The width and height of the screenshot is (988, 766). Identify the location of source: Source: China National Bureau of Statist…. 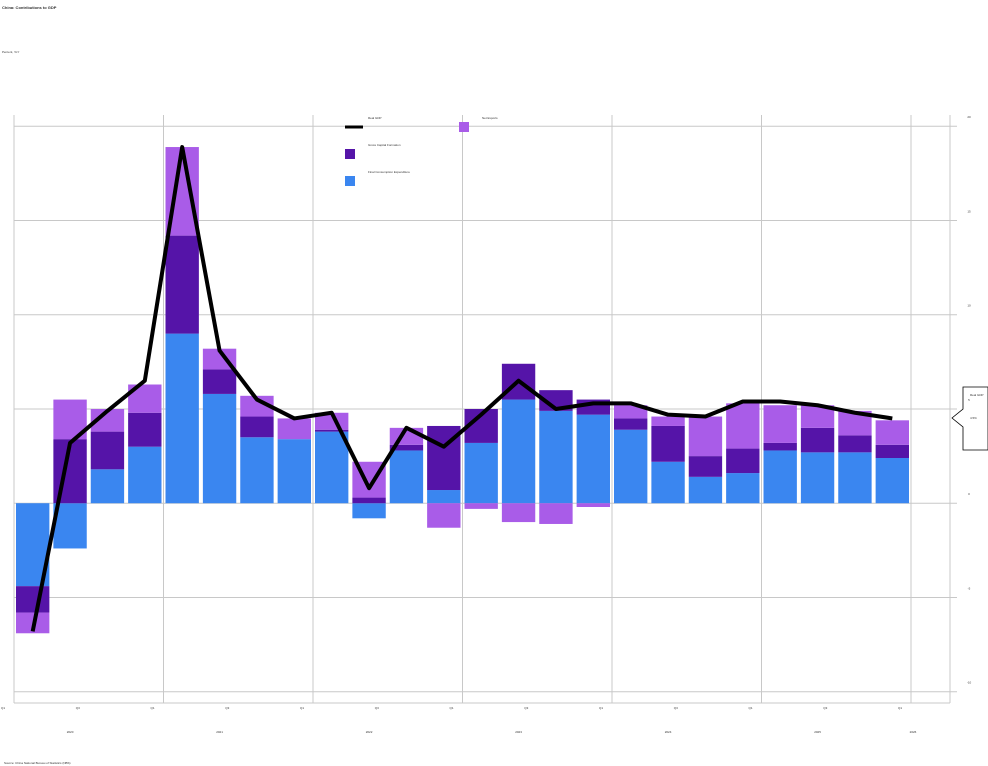
(37, 763).